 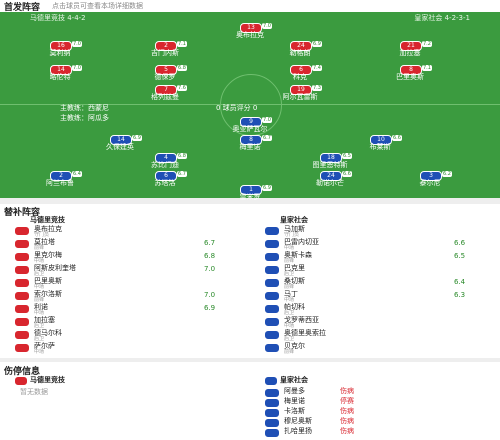 What do you see at coordinates (347, 174) in the screenshot?
I see `rating: 6.6` at bounding box center [347, 174].